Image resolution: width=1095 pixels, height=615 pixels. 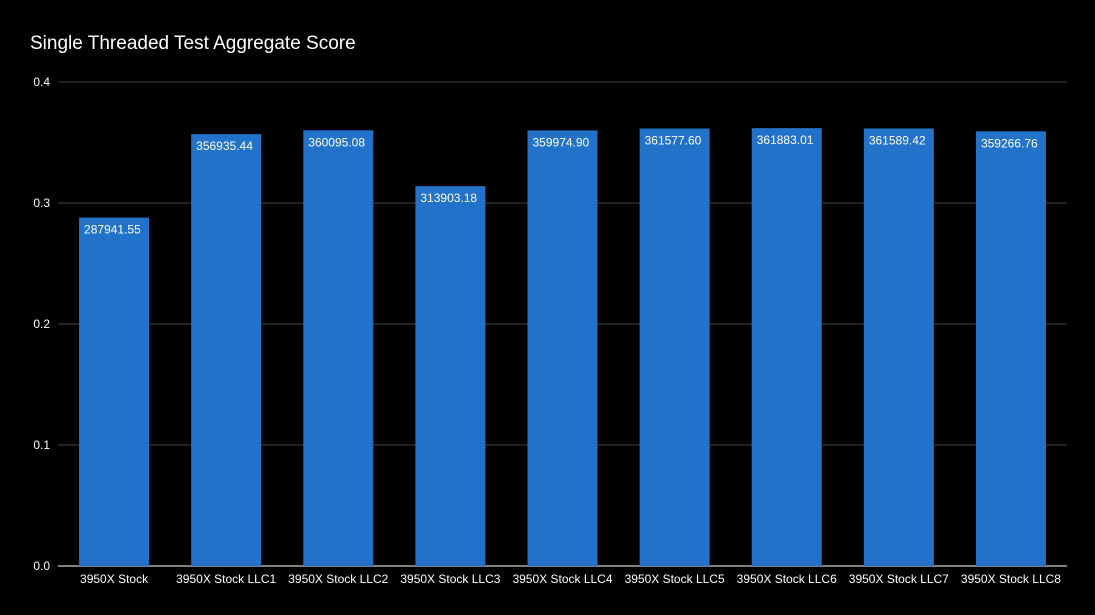 I want to click on x-category-label: 3950X Stock LLC5, so click(x=675, y=579).